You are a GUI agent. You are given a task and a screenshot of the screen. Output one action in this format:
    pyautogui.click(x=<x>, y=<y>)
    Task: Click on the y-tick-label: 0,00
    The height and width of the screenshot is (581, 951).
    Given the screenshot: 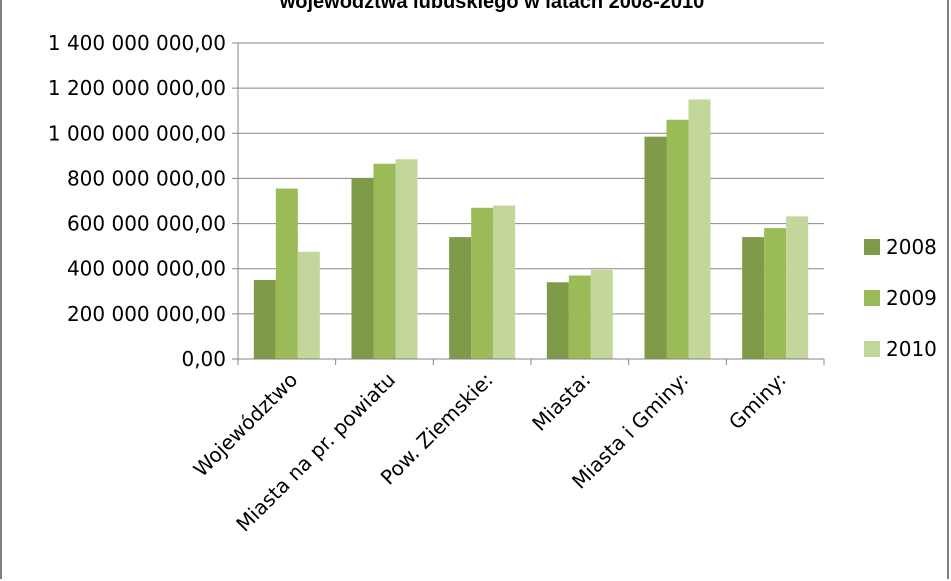 What is the action you would take?
    pyautogui.click(x=203, y=359)
    